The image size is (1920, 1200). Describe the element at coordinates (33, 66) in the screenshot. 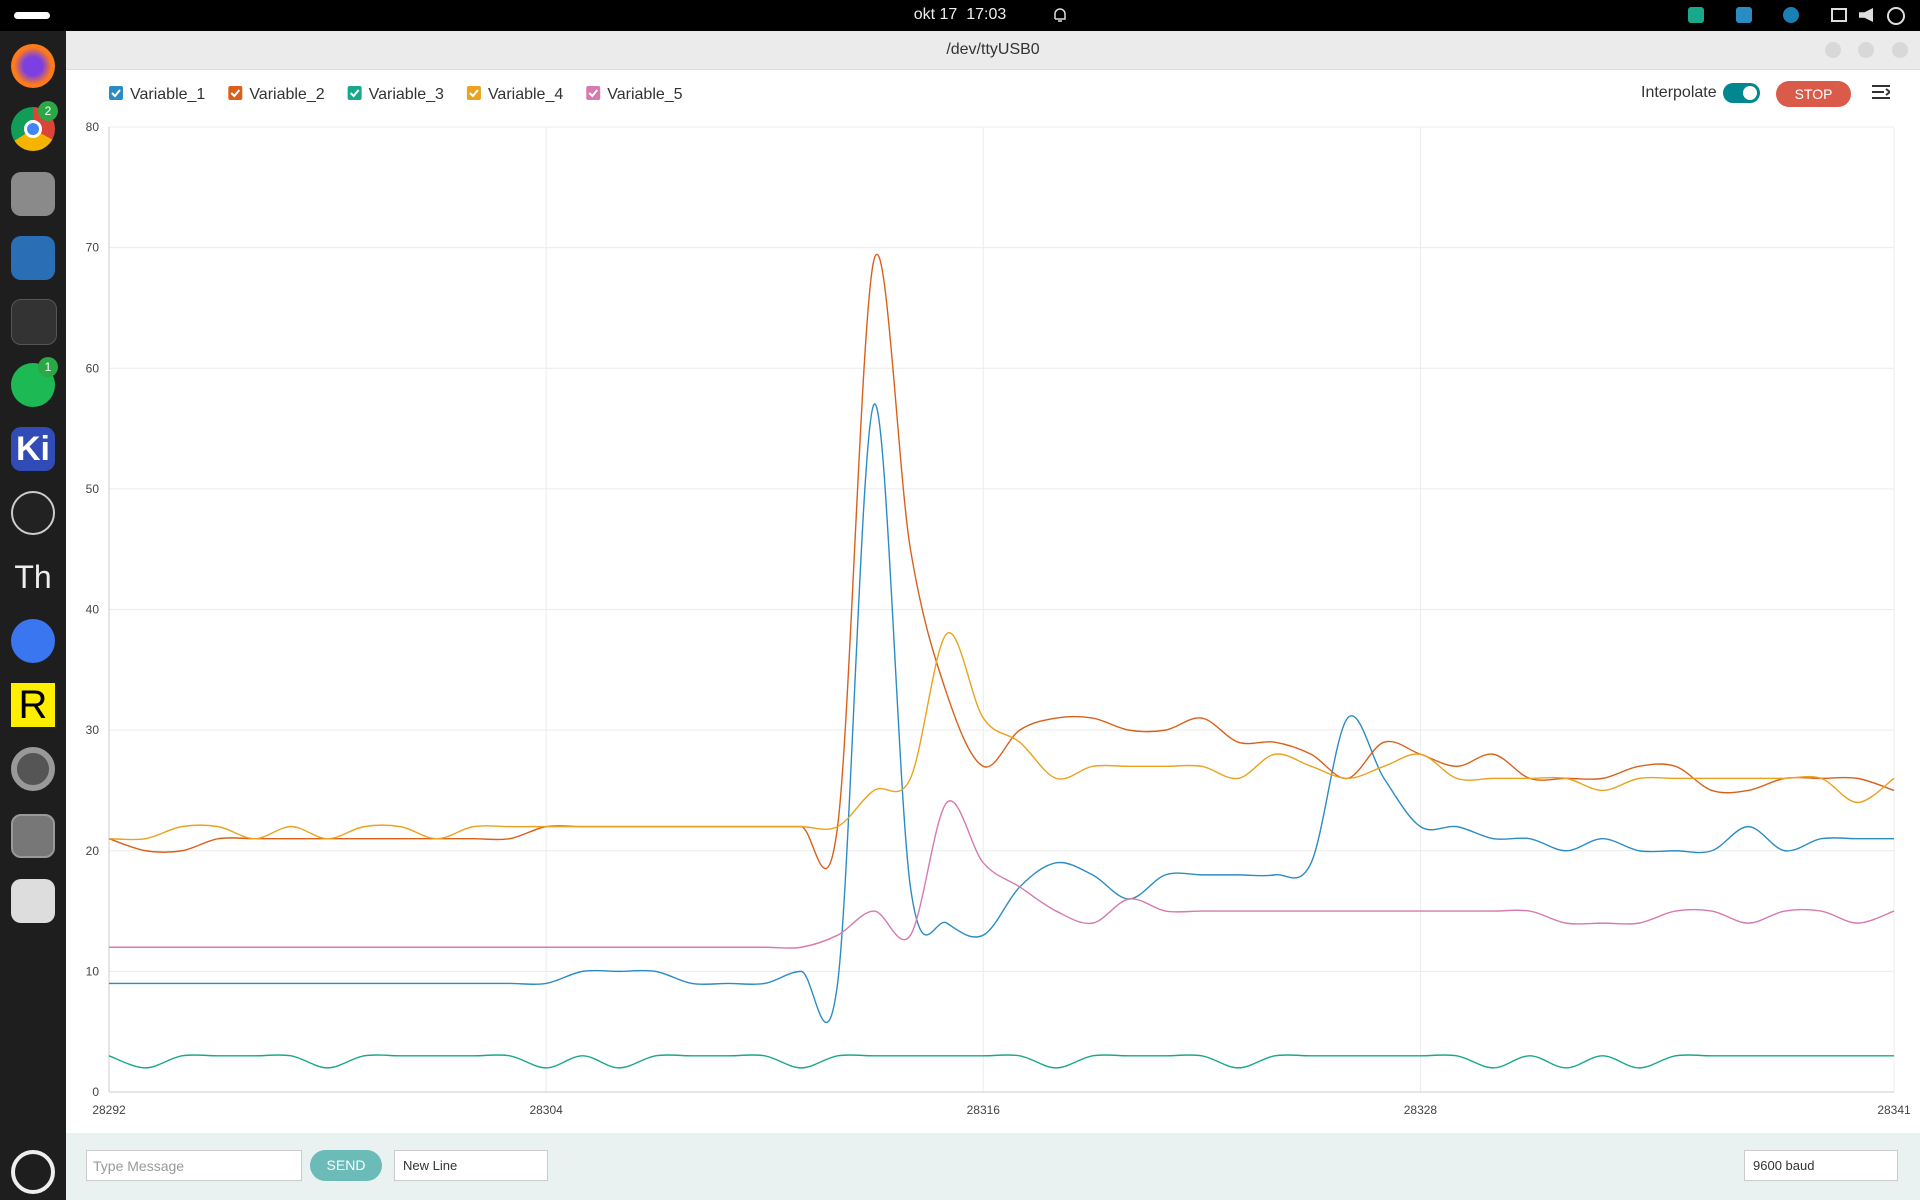

I see `firefox-icon` at that location.